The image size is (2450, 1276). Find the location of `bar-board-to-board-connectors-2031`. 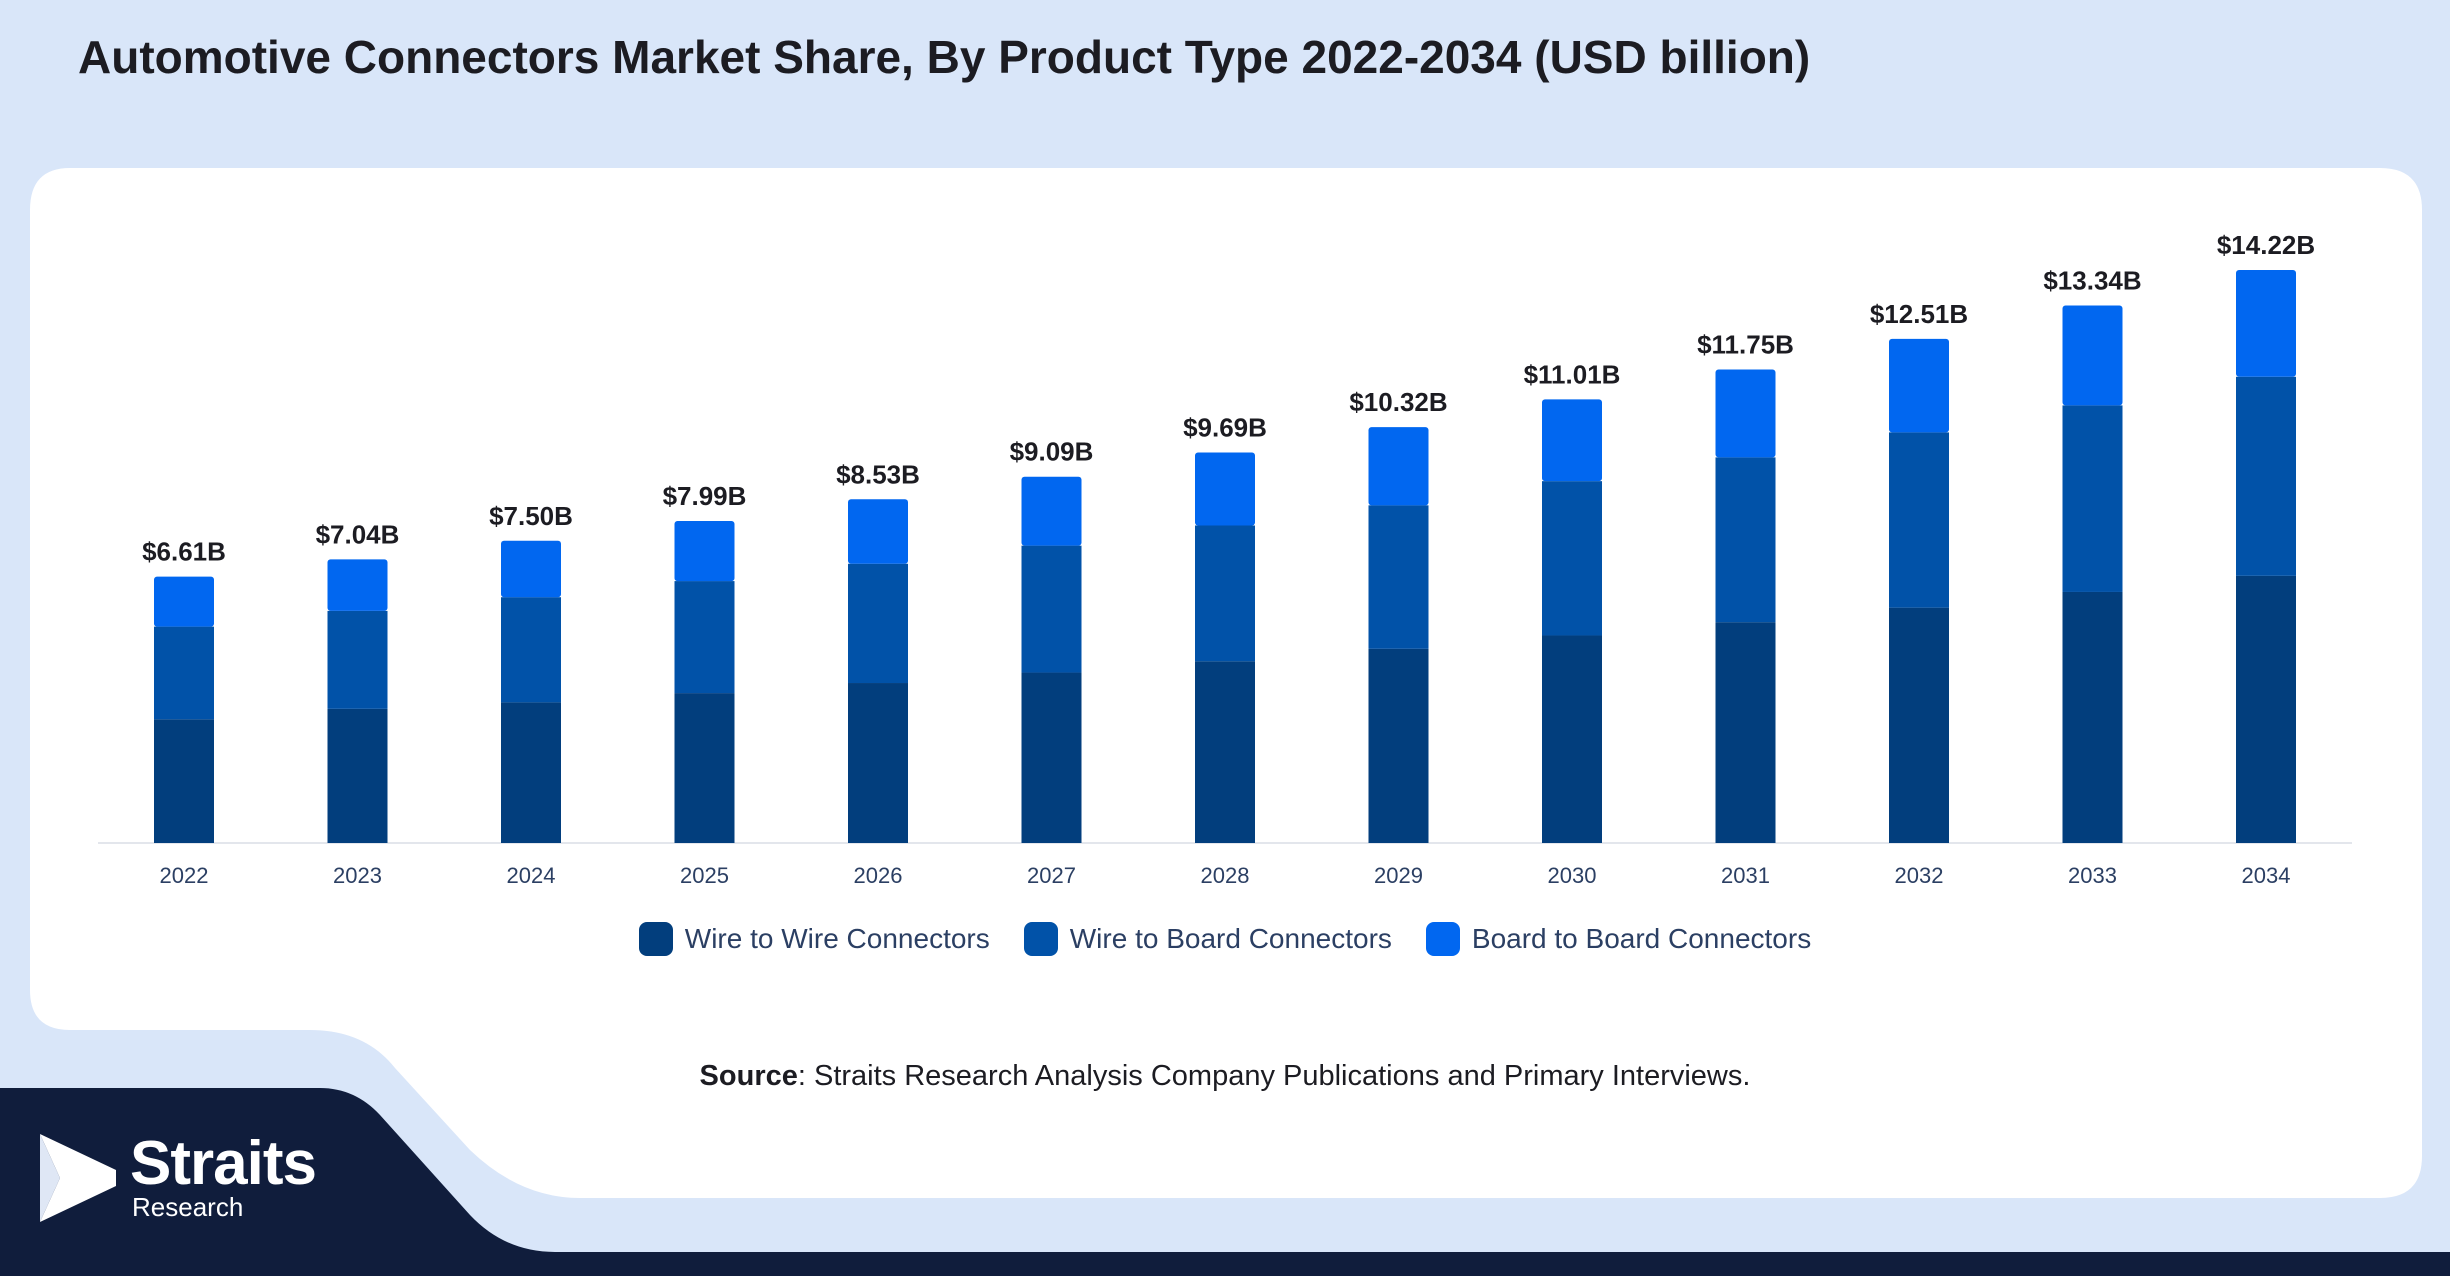

bar-board-to-board-connectors-2031 is located at coordinates (1745, 413).